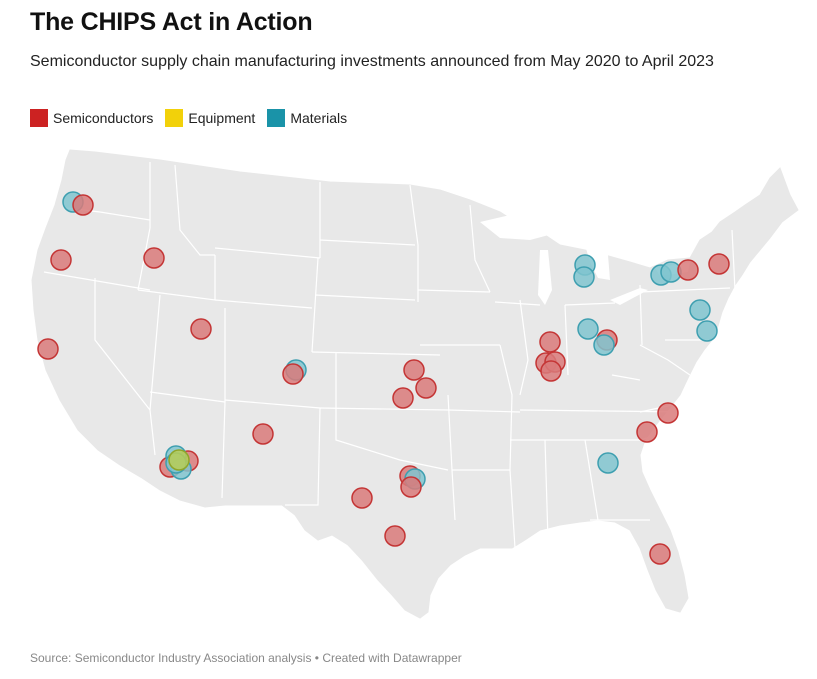 The width and height of the screenshot is (817, 679). I want to click on border-il-in, so click(524, 347).